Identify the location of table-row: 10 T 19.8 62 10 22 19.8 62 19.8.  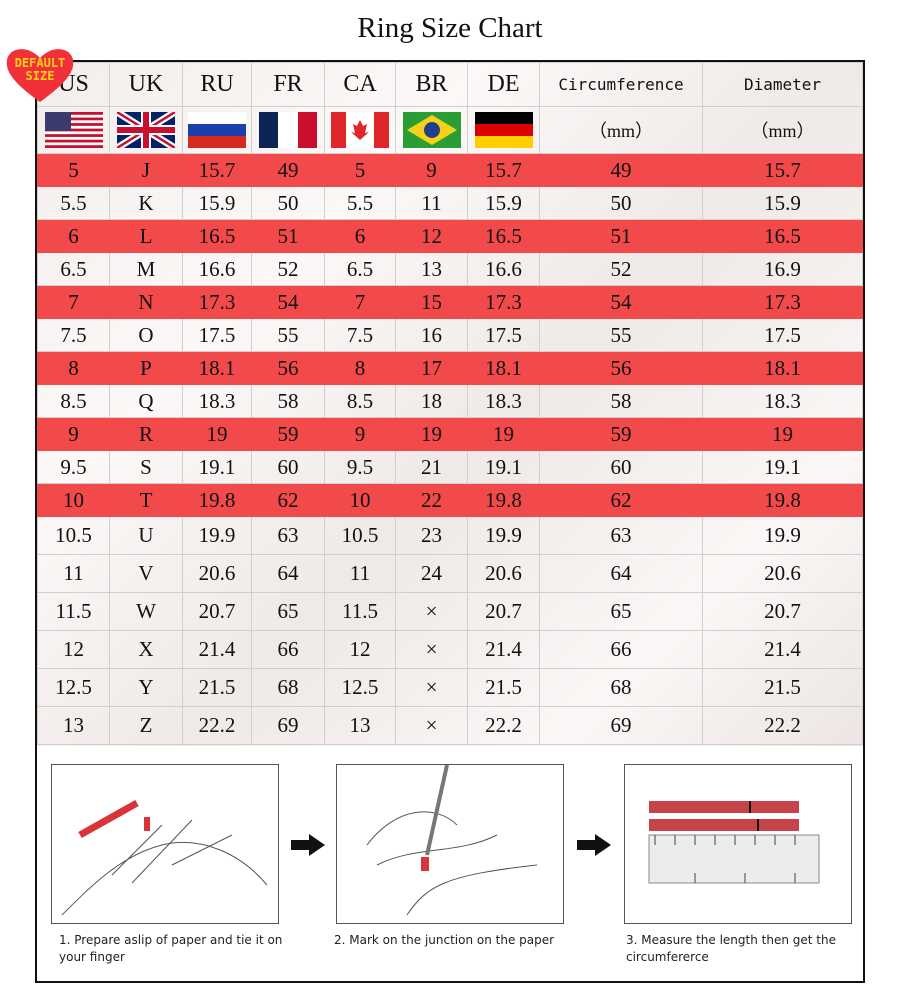
(450, 500).